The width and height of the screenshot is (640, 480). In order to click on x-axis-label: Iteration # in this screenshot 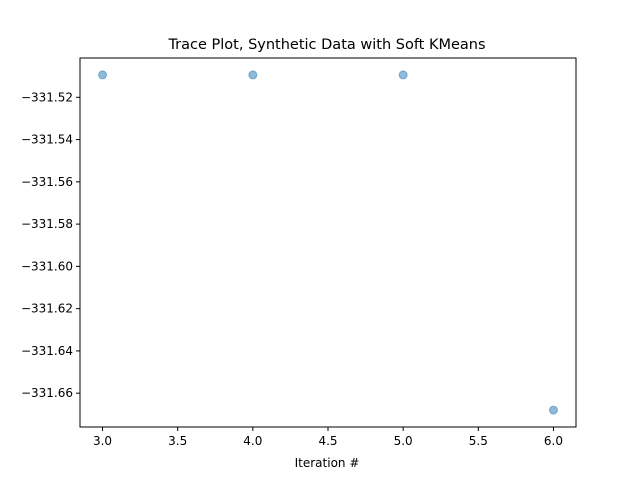, I will do `click(327, 463)`.